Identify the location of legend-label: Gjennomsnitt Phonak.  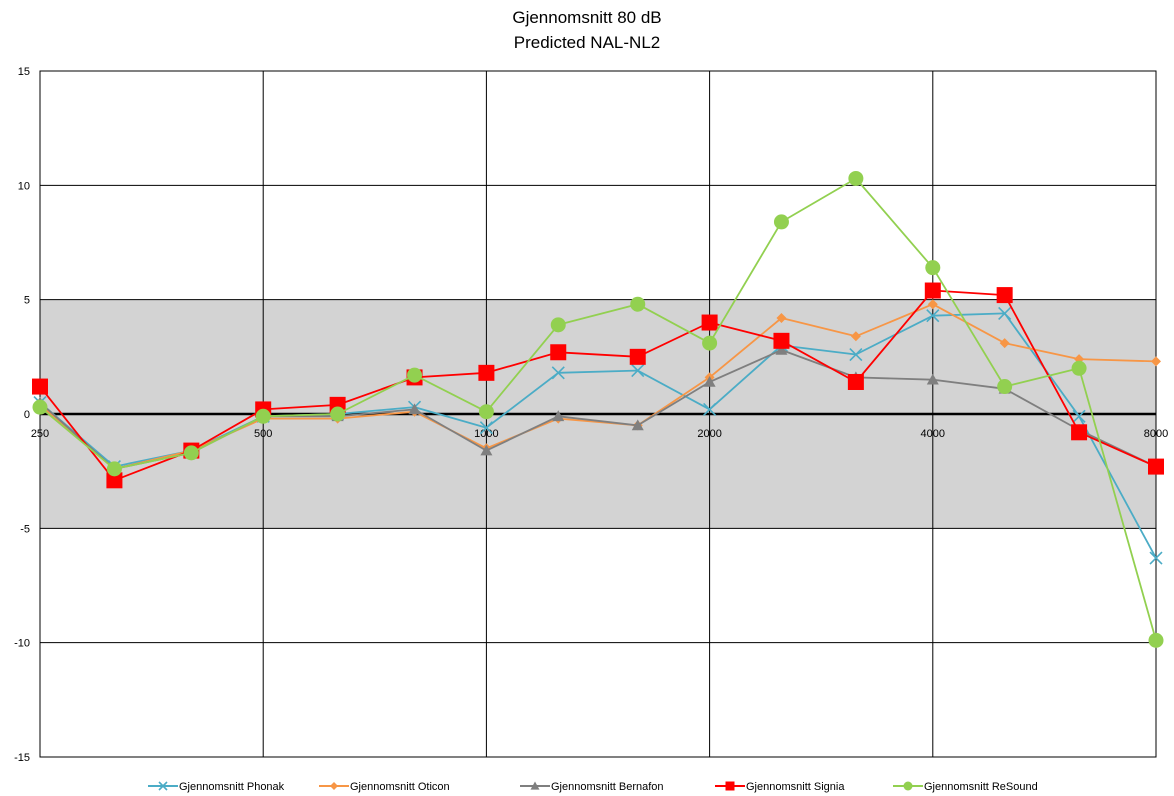
(232, 787).